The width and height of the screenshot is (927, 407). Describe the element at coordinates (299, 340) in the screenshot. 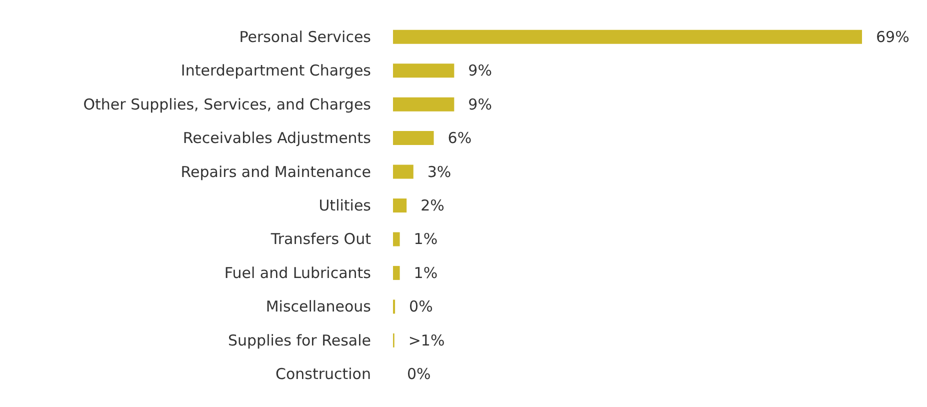

I see `y-tick-label: Supplies for Resale` at that location.